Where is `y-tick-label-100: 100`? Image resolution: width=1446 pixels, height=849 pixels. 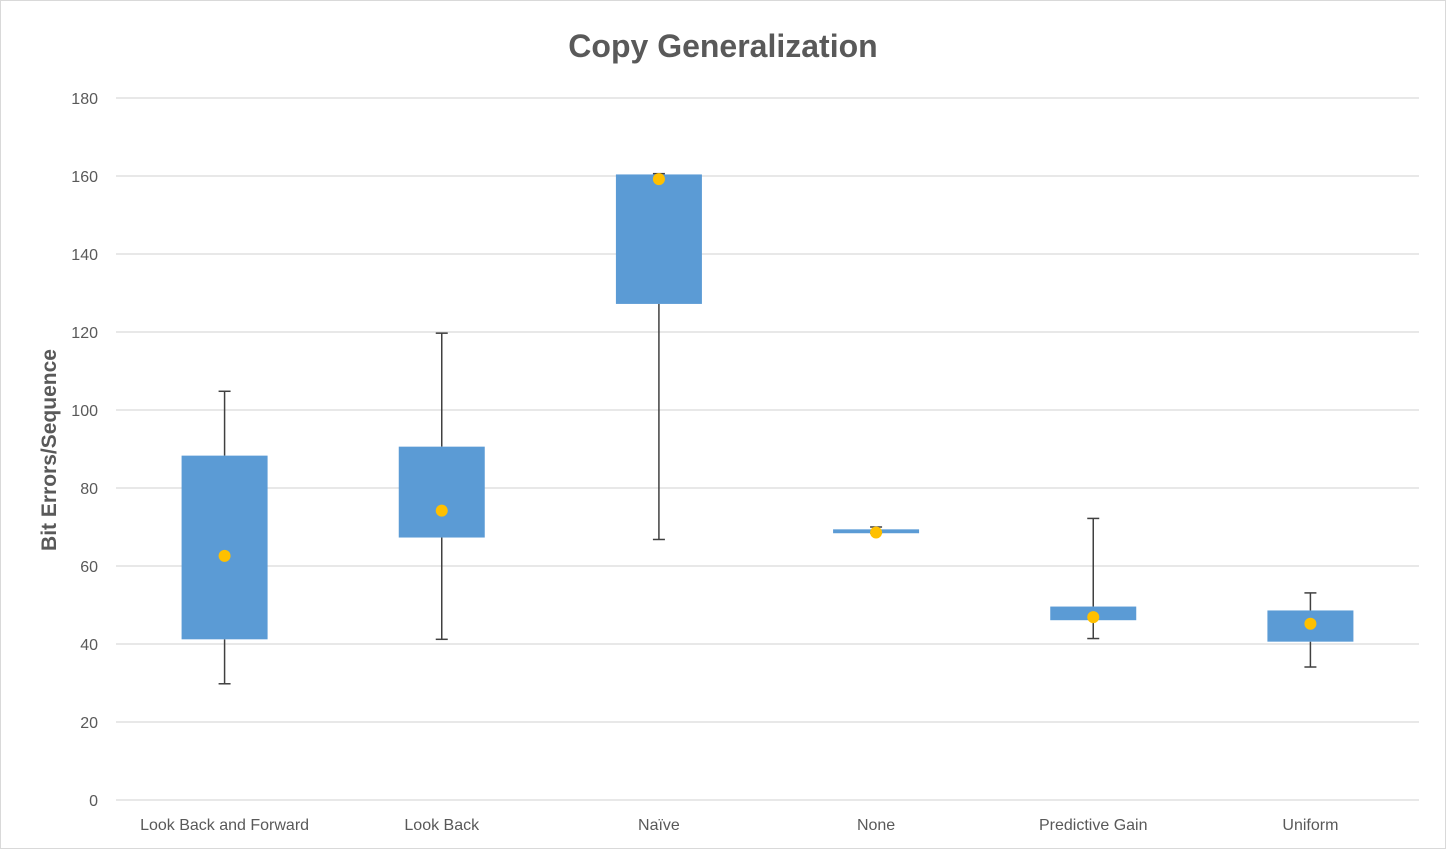 y-tick-label-100: 100 is located at coordinates (84, 411).